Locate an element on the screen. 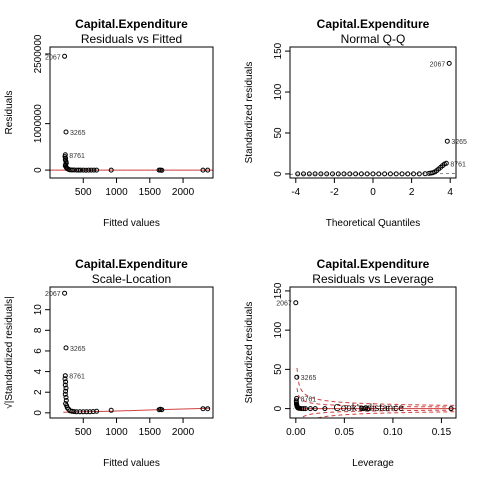  scale-location-x-tick-label: 1500 is located at coordinates (150, 432).